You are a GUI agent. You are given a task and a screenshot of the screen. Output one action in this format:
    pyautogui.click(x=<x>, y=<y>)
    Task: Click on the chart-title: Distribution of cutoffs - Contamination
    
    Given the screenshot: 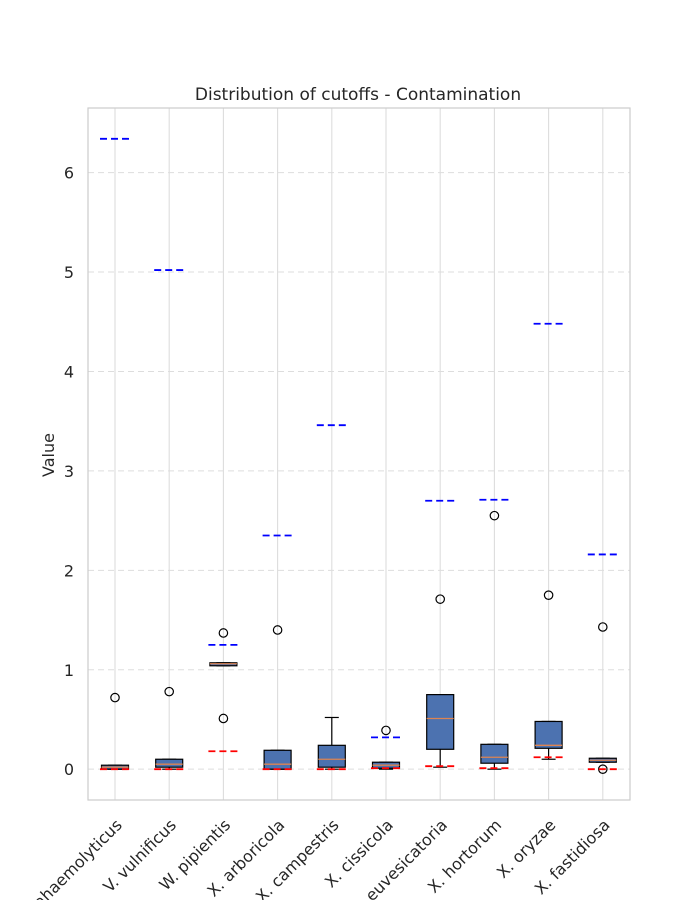 What is the action you would take?
    pyautogui.click(x=358, y=95)
    